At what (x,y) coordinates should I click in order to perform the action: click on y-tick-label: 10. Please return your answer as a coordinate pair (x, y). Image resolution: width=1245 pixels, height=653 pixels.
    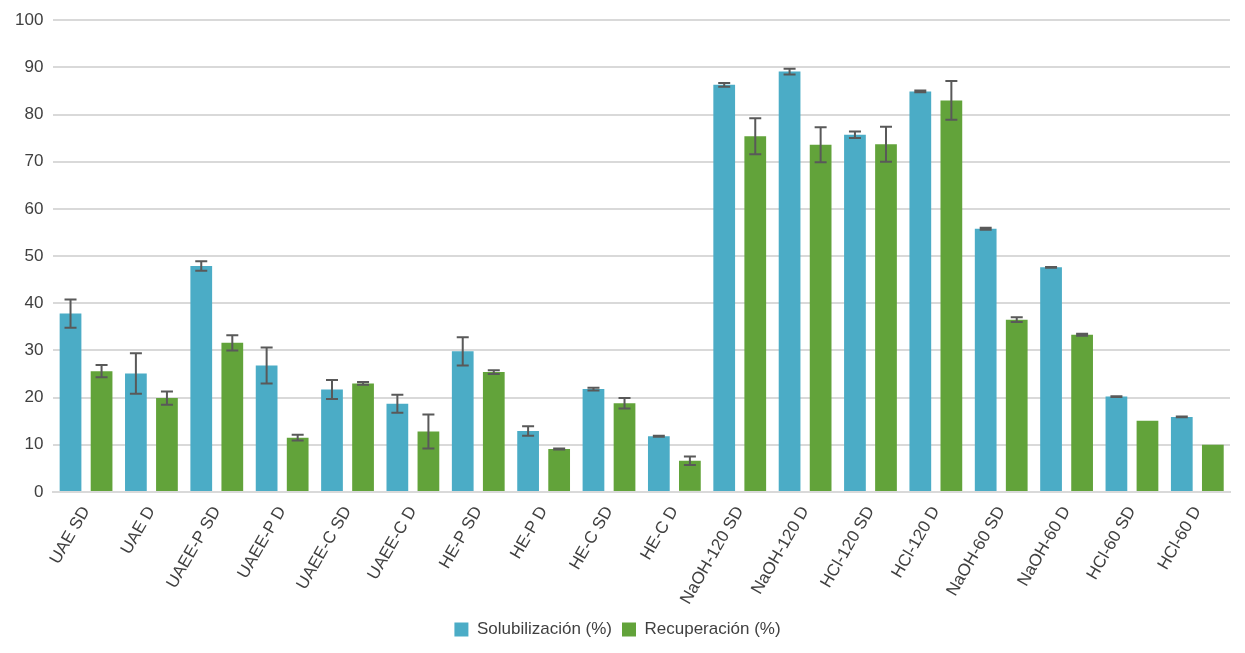
    Looking at the image, I should click on (34, 444).